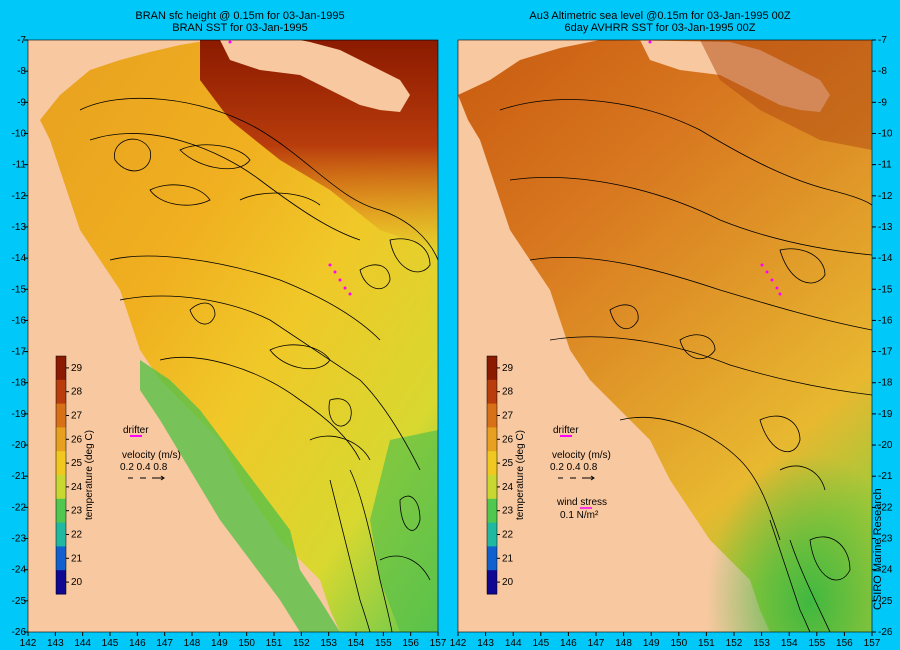  What do you see at coordinates (77, 535) in the screenshot?
I see `panel1-colorbar-tick-label: 22` at bounding box center [77, 535].